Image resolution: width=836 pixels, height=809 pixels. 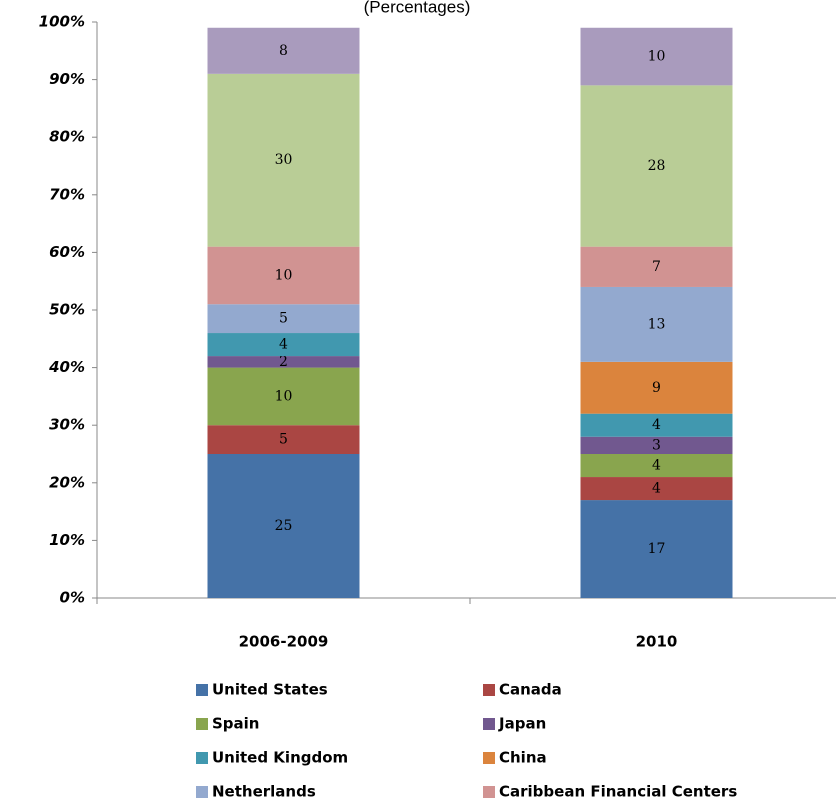 I want to click on data-label: 30, so click(x=284, y=160).